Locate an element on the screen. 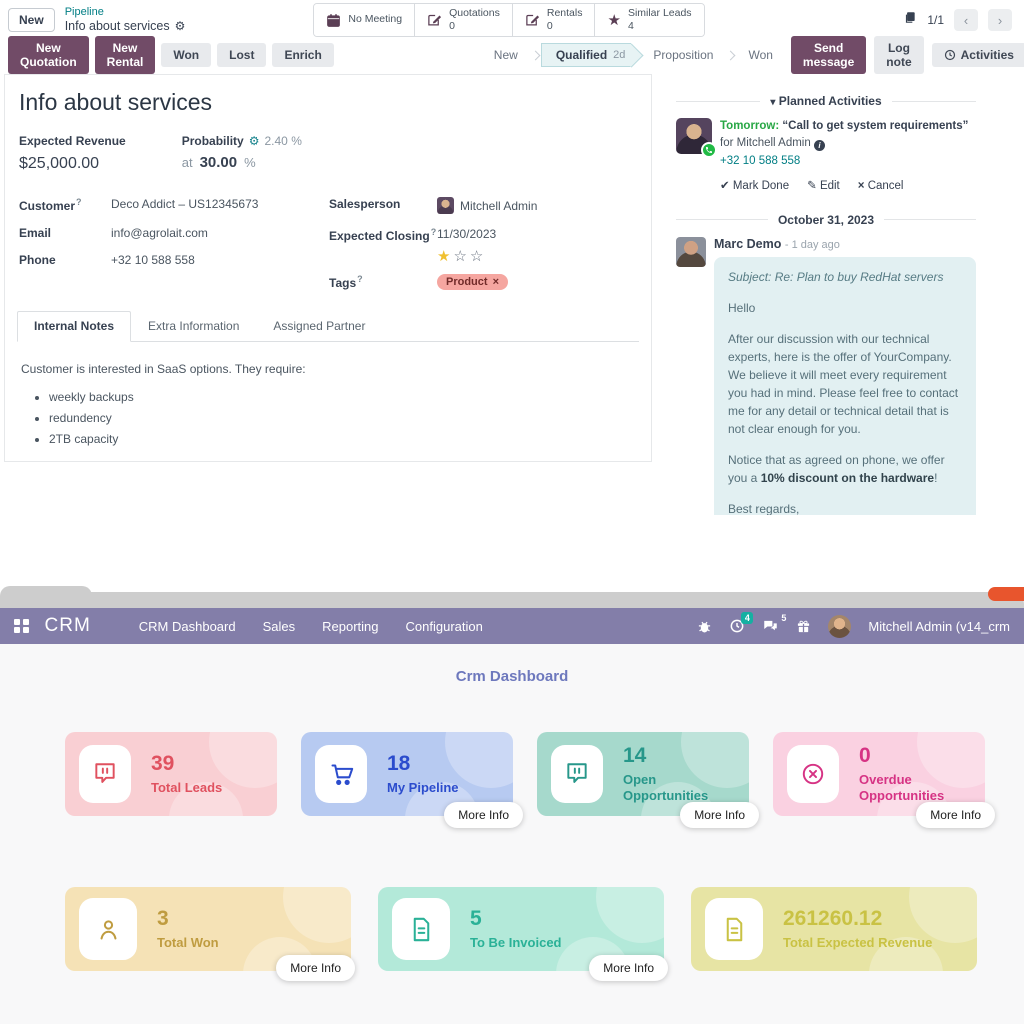  log-note-button: Log note is located at coordinates (899, 55).